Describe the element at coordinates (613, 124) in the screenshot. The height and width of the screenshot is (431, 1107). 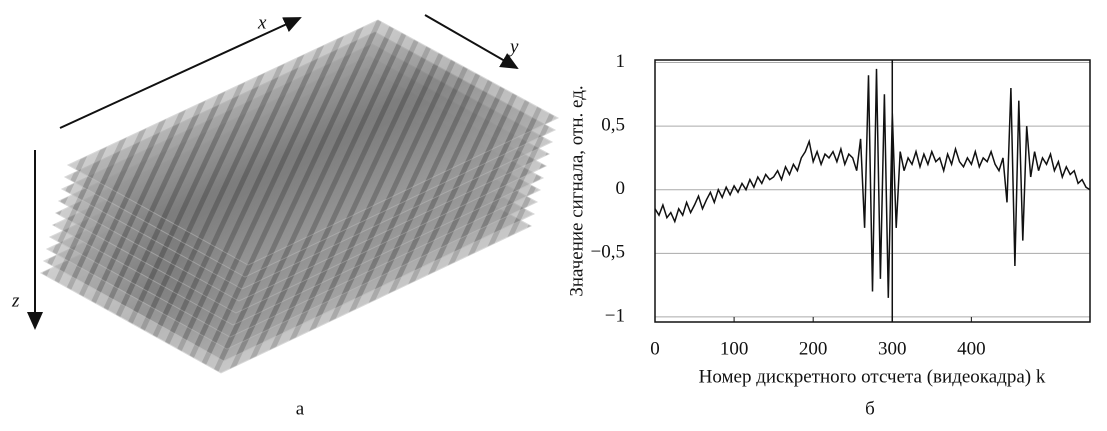
I see `y-tick-label: 0,5` at that location.